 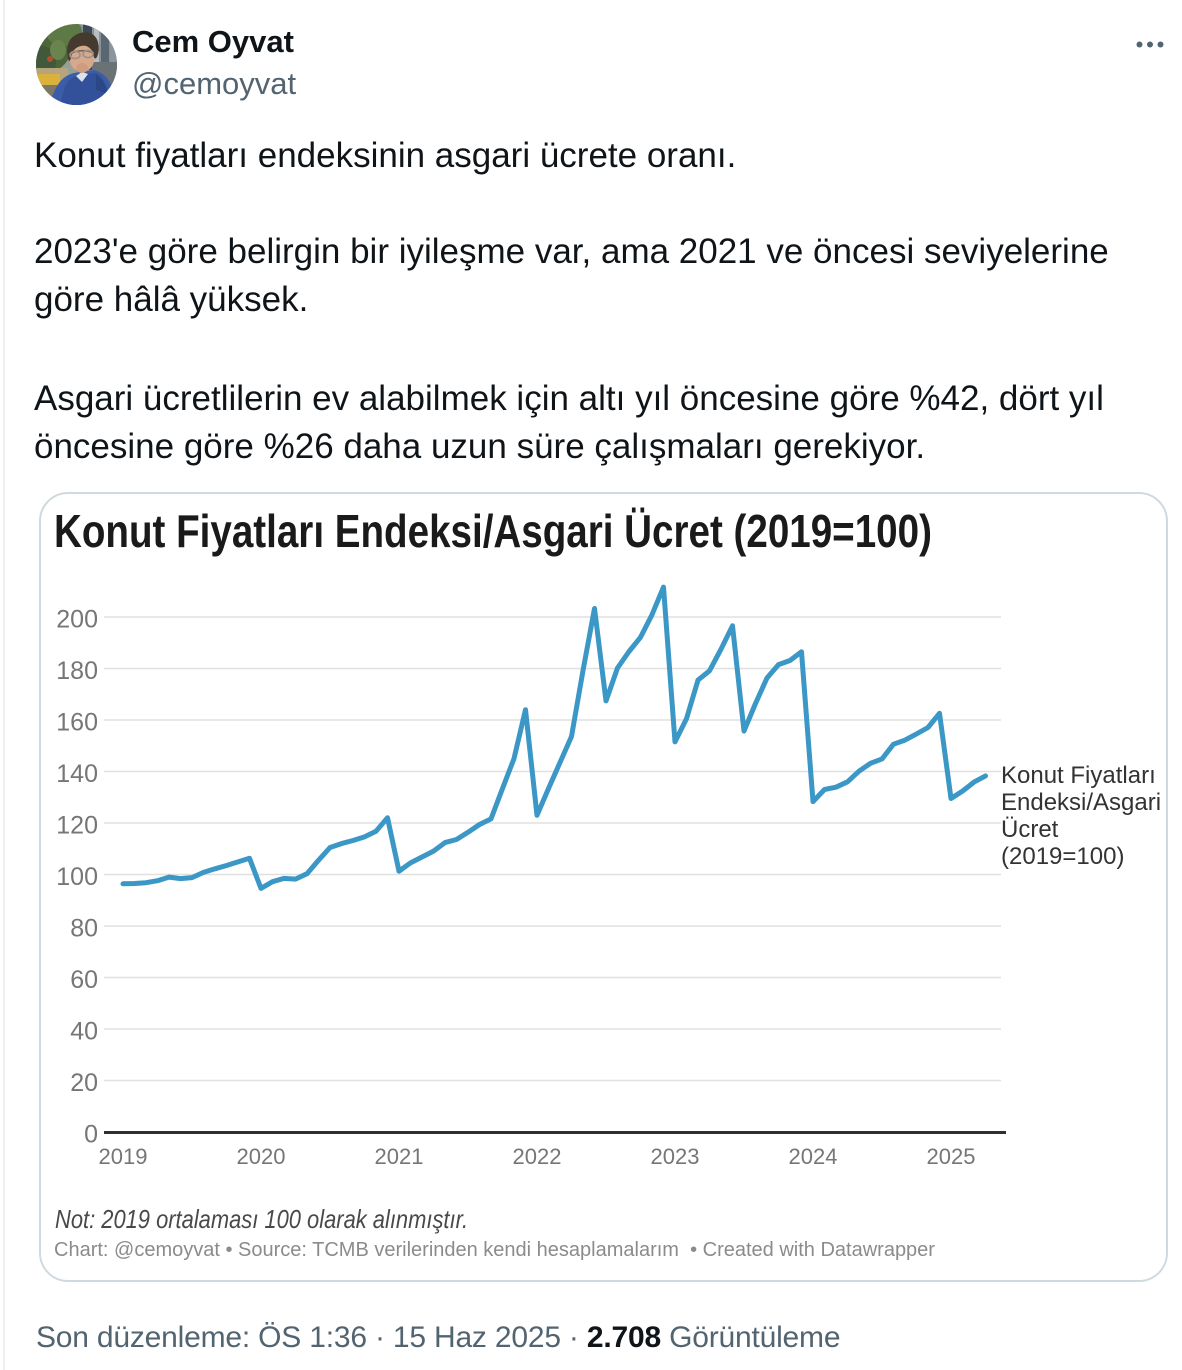 What do you see at coordinates (1081, 802) in the screenshot?
I see `svg-text: Endeksi/Asgari` at bounding box center [1081, 802].